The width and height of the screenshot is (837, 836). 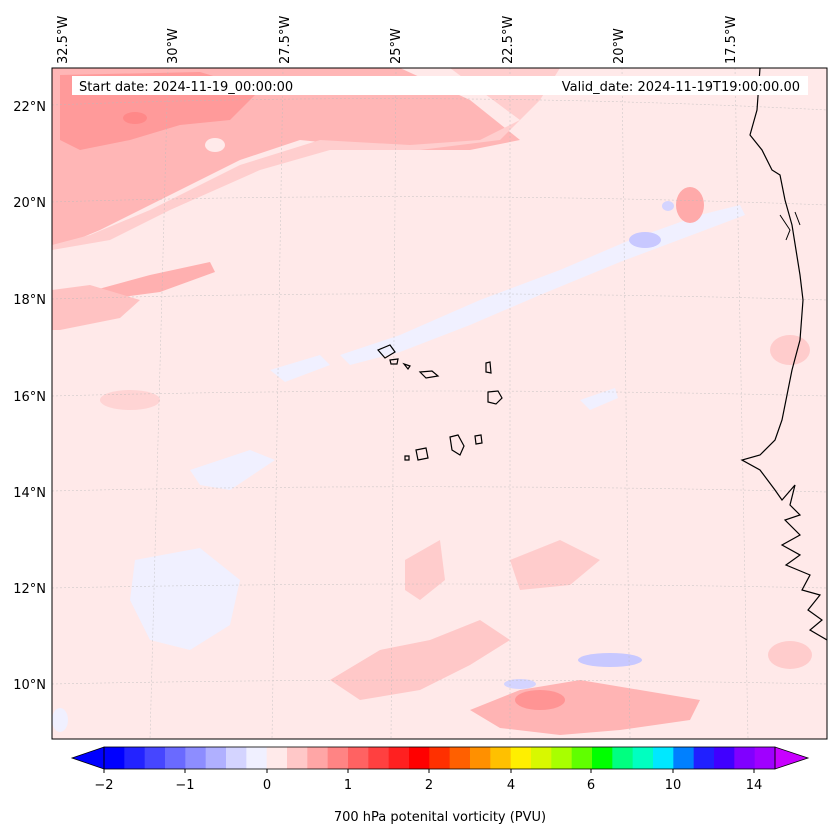 I want to click on colorbar-tick-label: 1, so click(x=348, y=785).